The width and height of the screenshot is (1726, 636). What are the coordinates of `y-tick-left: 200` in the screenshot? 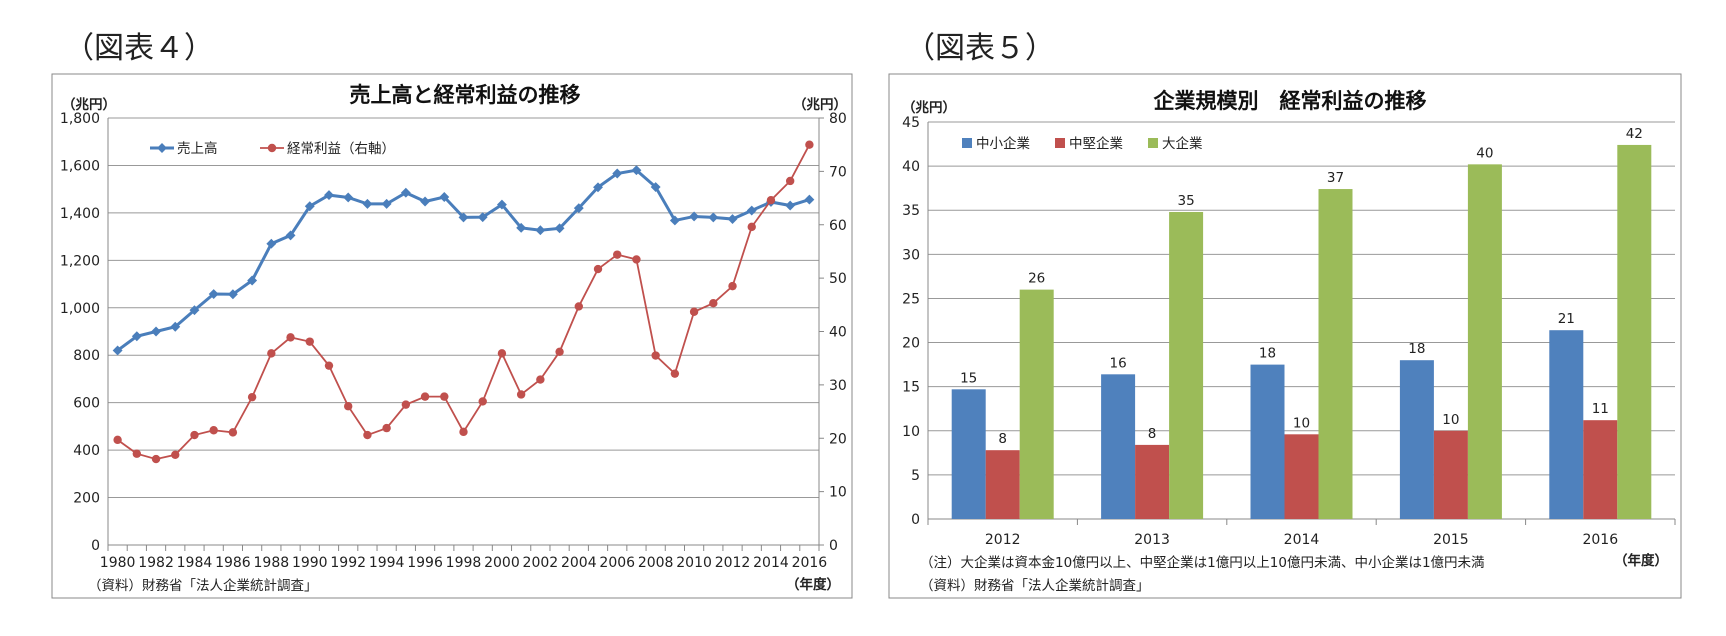 It's located at (86, 499).